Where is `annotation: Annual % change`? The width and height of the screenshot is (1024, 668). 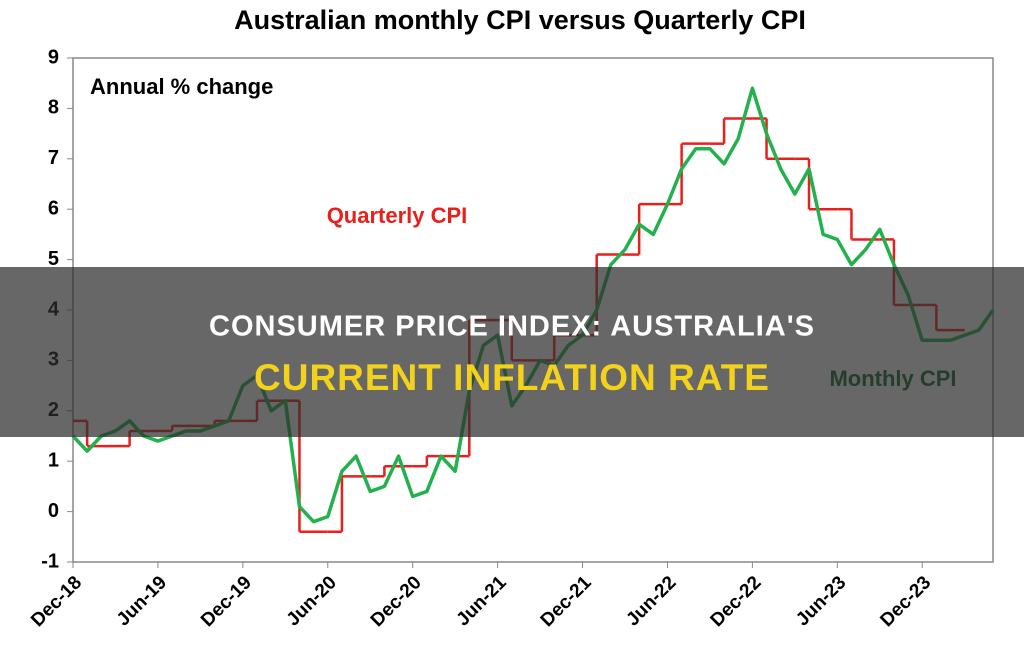 annotation: Annual % change is located at coordinates (181, 86).